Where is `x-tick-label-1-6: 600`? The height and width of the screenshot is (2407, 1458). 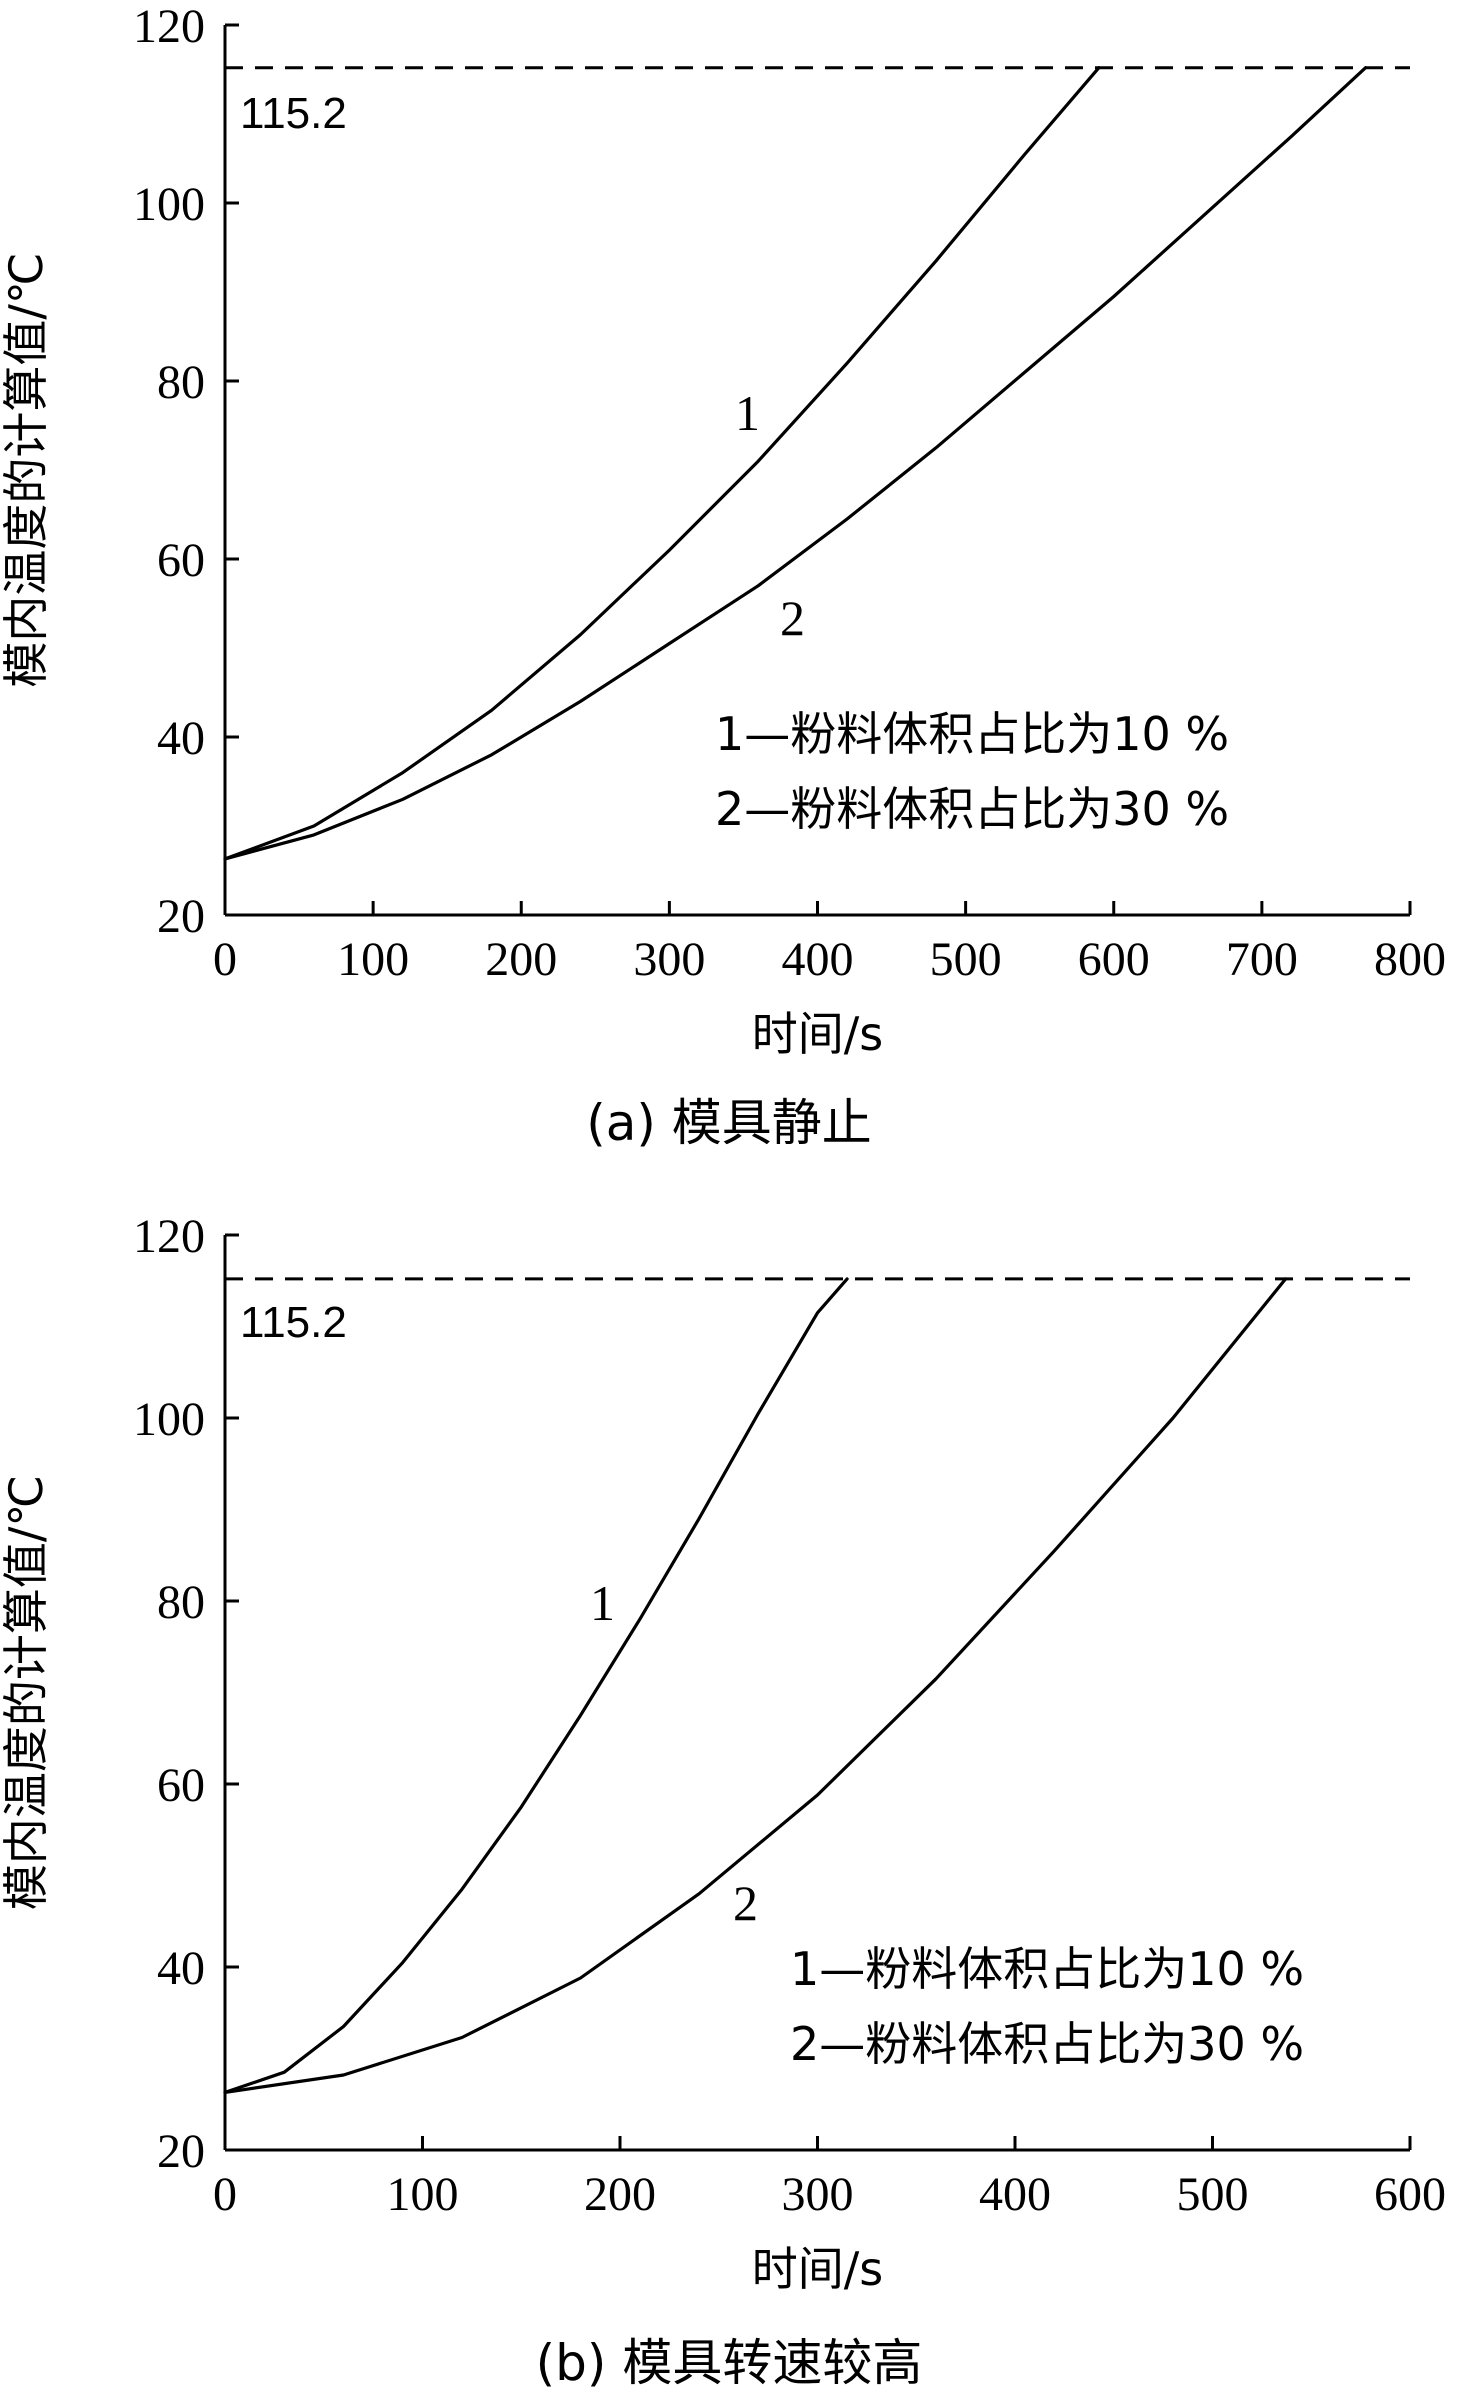 x-tick-label-1-6: 600 is located at coordinates (1410, 2194).